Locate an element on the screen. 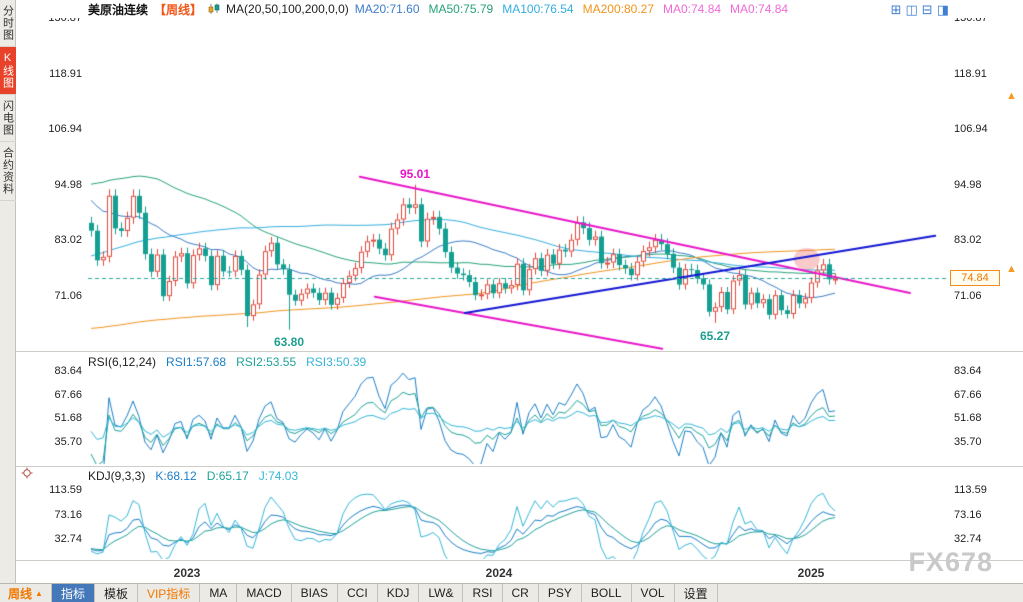  sidebar-item-contract-info: 合约资料 is located at coordinates (8, 171).